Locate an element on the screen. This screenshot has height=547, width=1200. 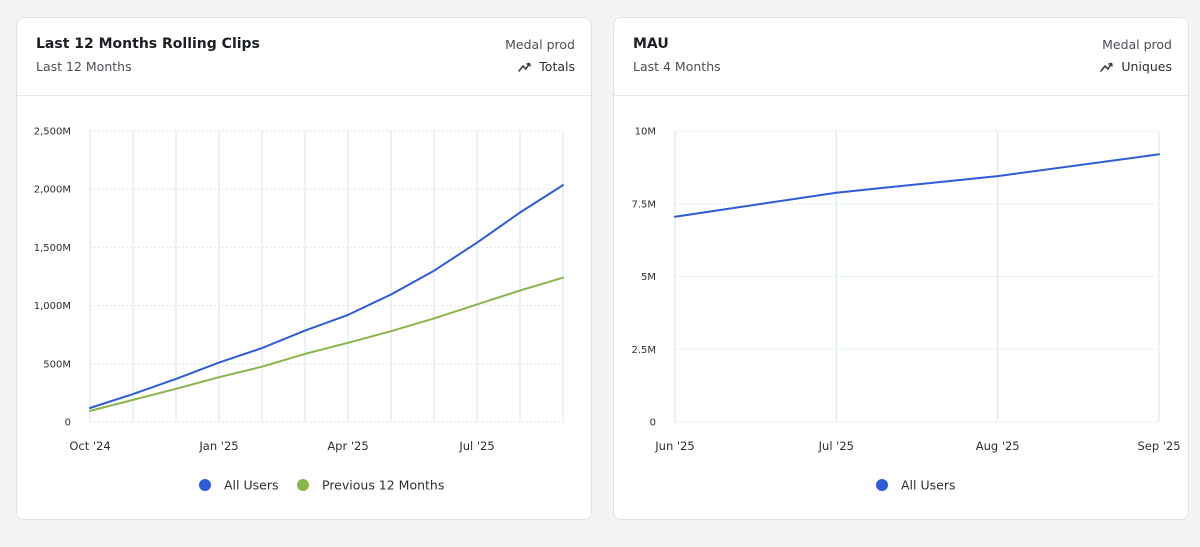
card-title: Last 12 Months Rolling Clips is located at coordinates (148, 44).